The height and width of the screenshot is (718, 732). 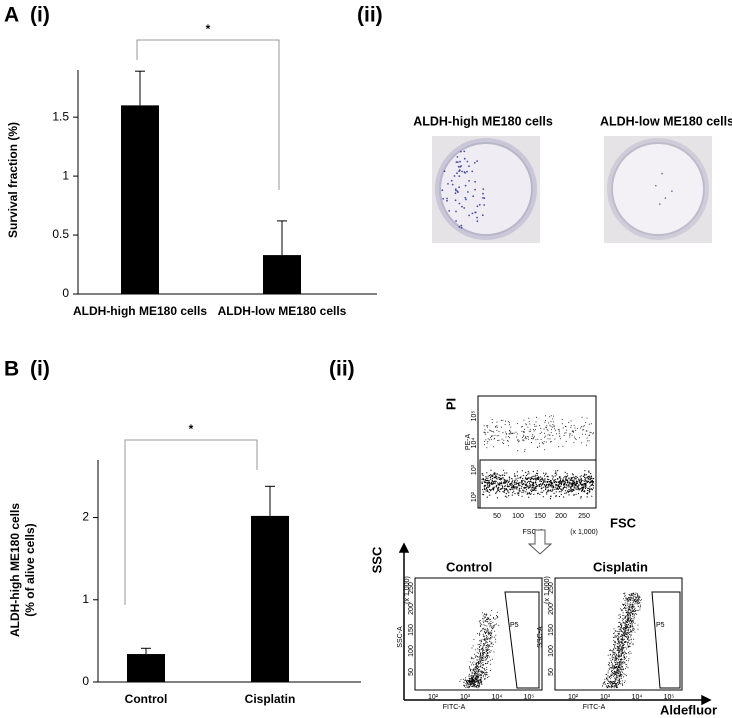 What do you see at coordinates (551, 588) in the screenshot?
I see `tick-label: 250` at bounding box center [551, 588].